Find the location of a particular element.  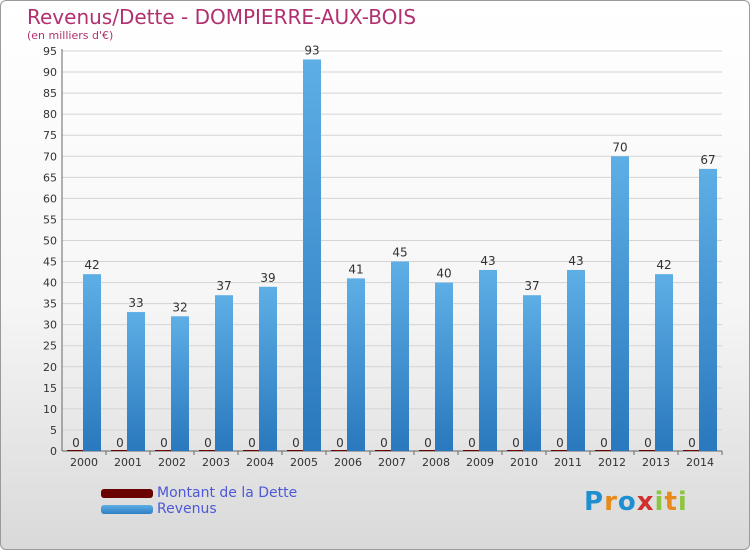

data-label-dette-2000: 0 is located at coordinates (76, 443).